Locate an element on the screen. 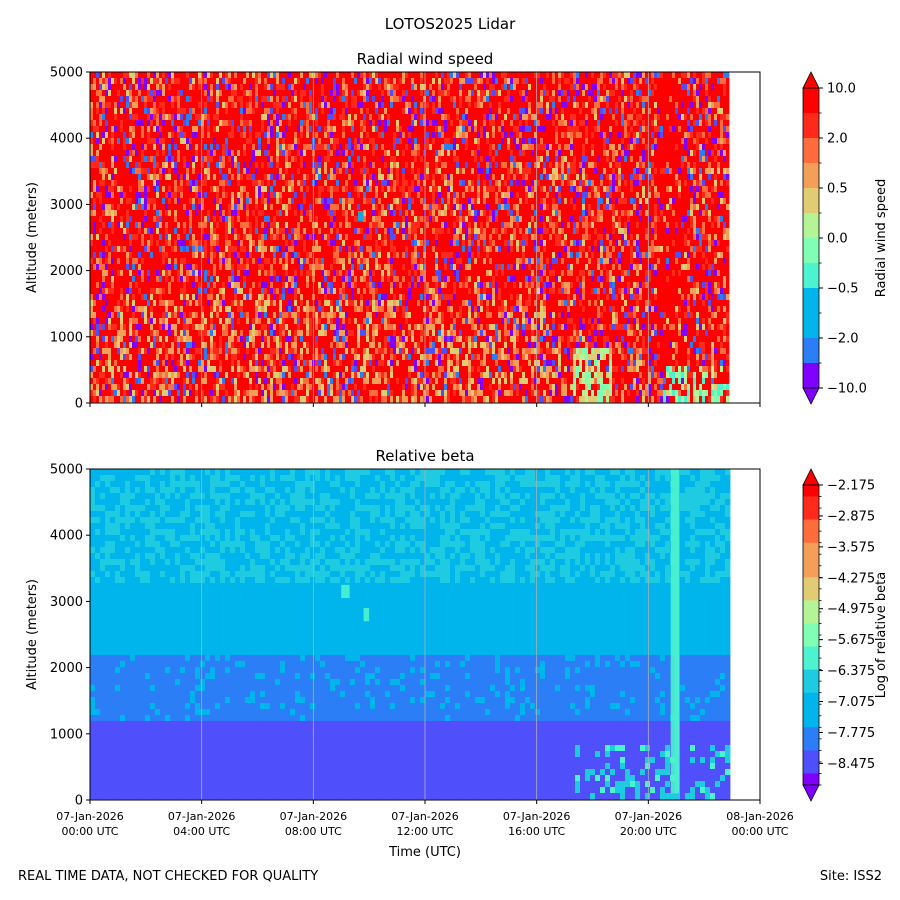 Image resolution: width=900 pixels, height=900 pixels. feature-cyan-patch is located at coordinates (361, 216).